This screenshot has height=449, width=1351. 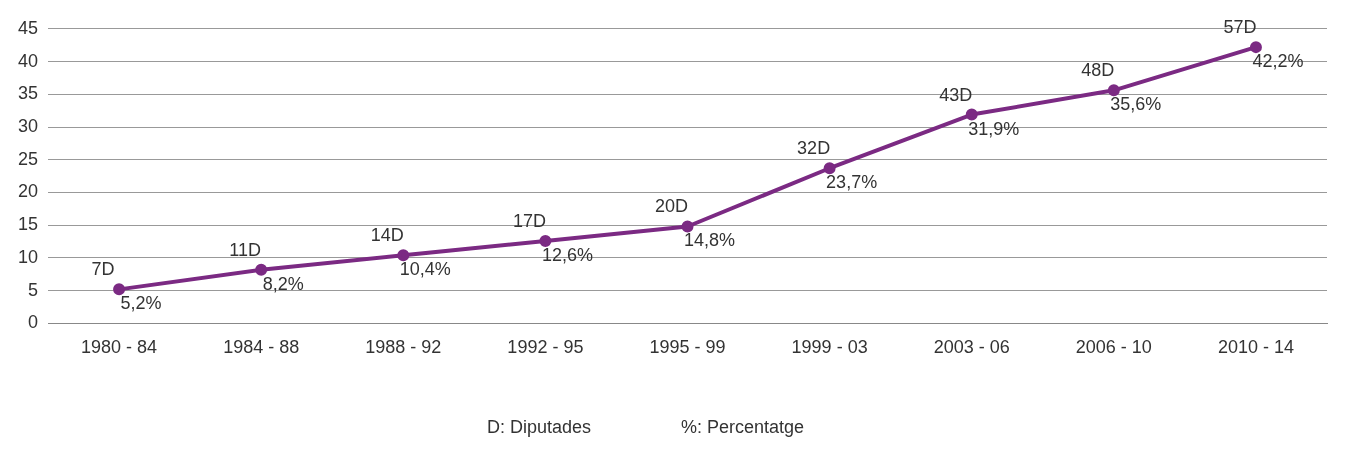 What do you see at coordinates (103, 269) in the screenshot?
I see `annotation: 7D` at bounding box center [103, 269].